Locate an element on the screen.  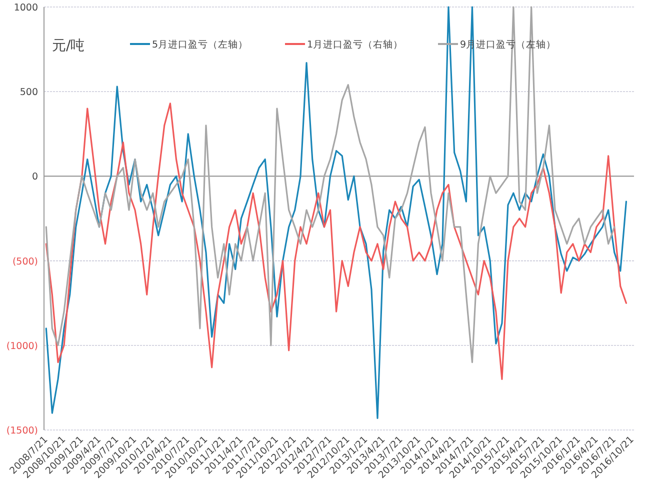
y-tick-label: 1000 is located at coordinates (26, 8).